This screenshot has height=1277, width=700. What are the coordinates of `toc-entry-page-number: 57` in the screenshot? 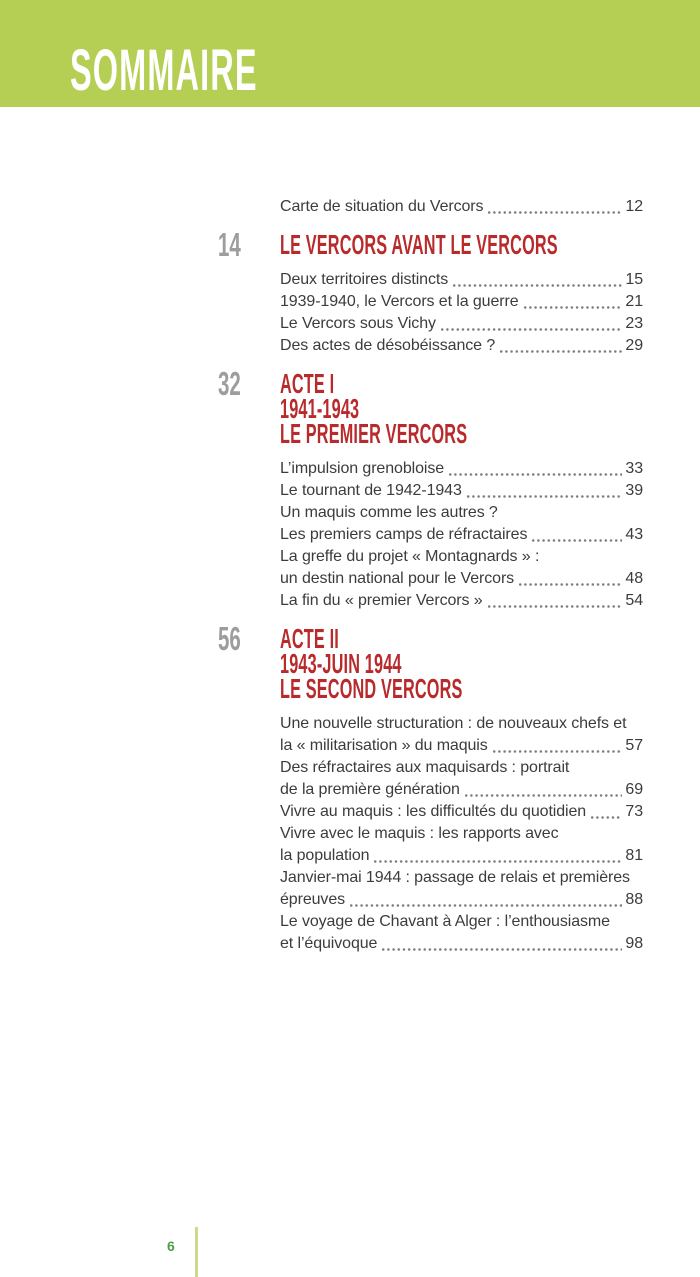 It's located at (634, 745).